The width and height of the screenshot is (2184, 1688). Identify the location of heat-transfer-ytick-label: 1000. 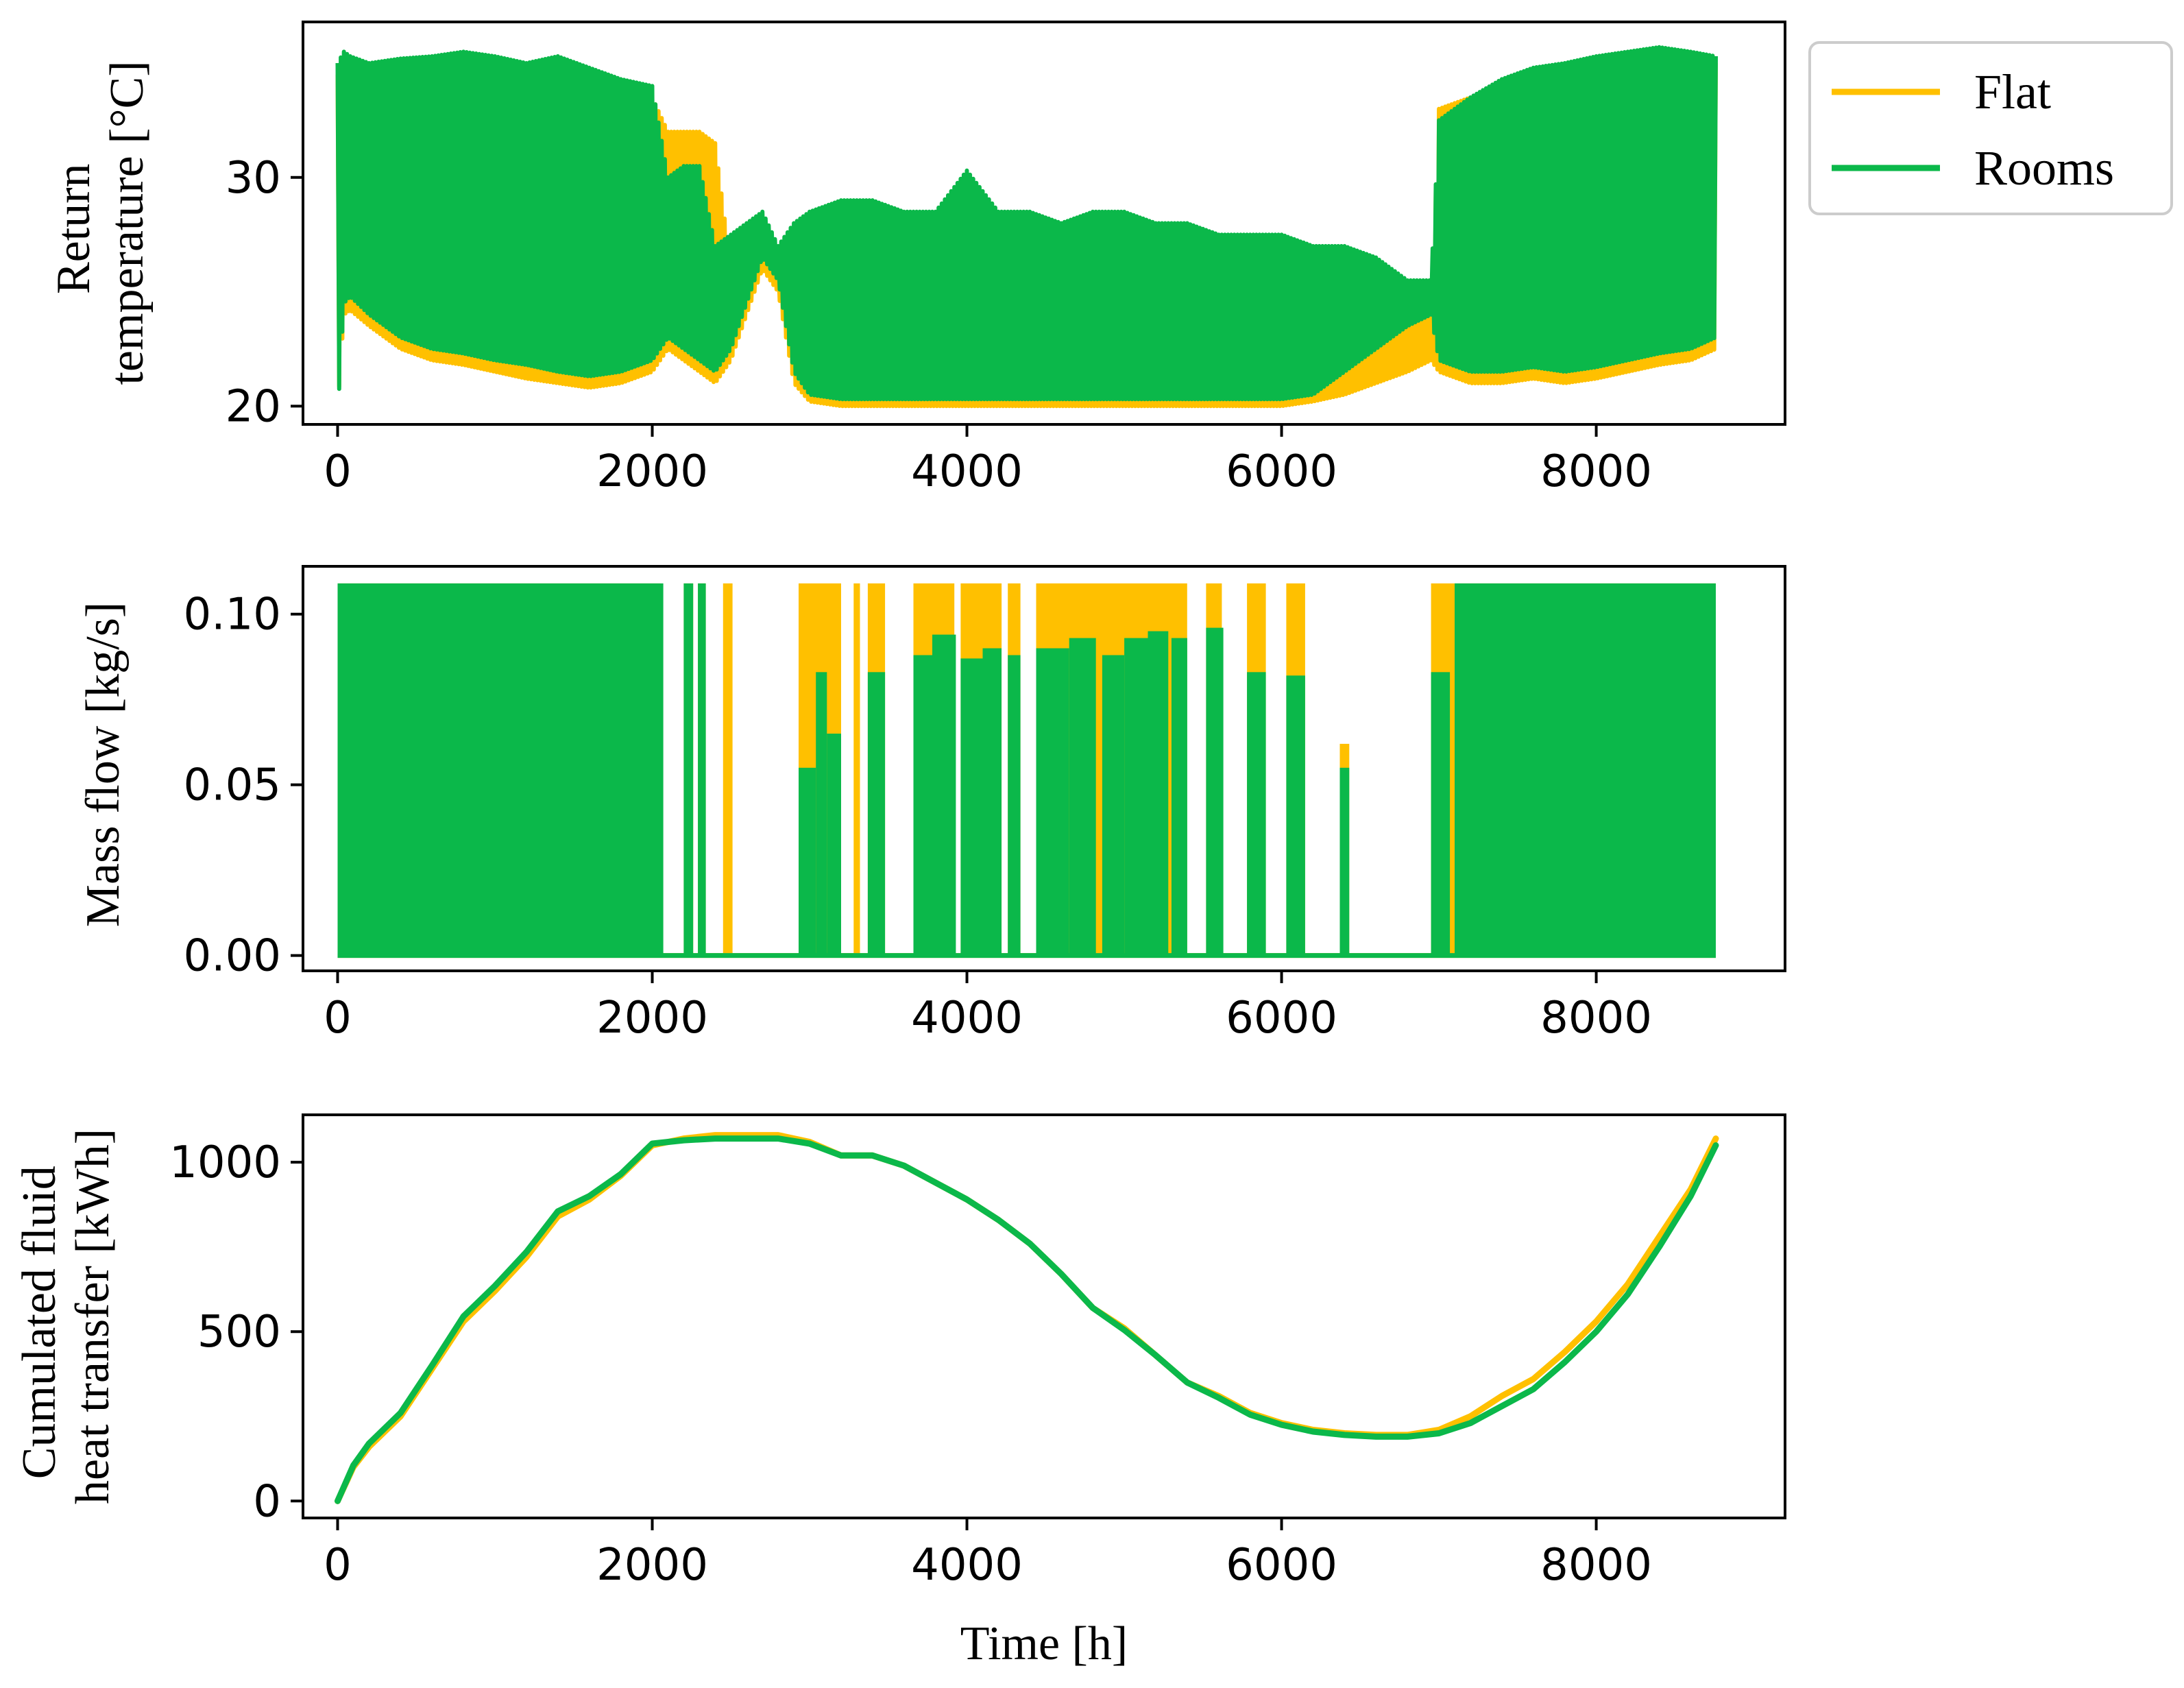
(225, 1162).